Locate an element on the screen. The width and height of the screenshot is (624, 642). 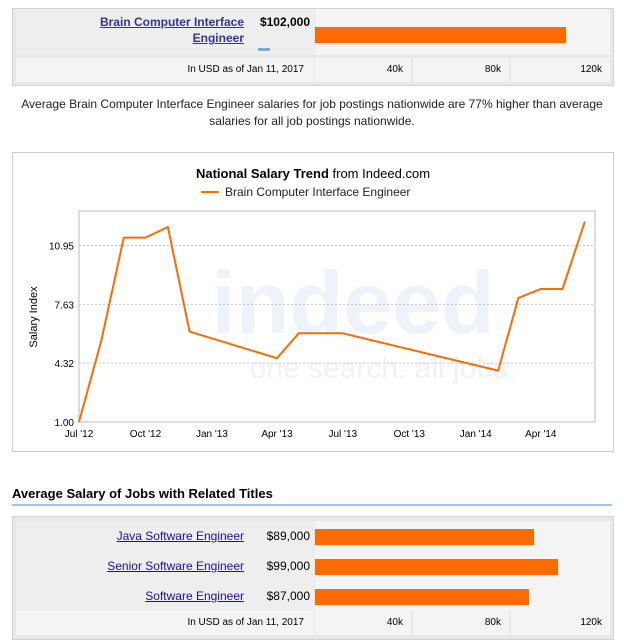
y-tick-labels: 1.00 4.32 7.63 10.95 is located at coordinates (61, 335).